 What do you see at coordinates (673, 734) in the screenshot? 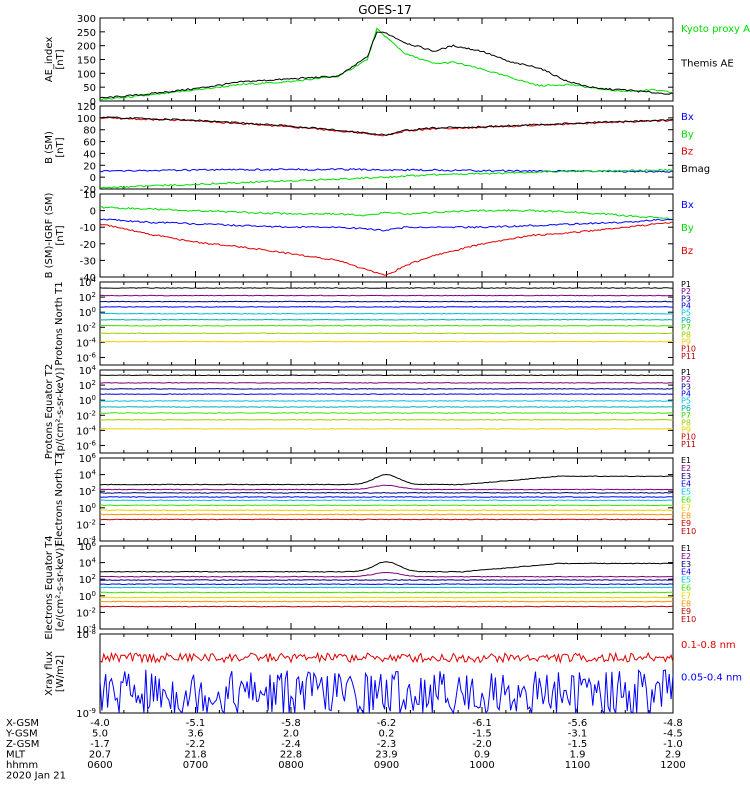
I see `x-axis-value: -4.5` at bounding box center [673, 734].